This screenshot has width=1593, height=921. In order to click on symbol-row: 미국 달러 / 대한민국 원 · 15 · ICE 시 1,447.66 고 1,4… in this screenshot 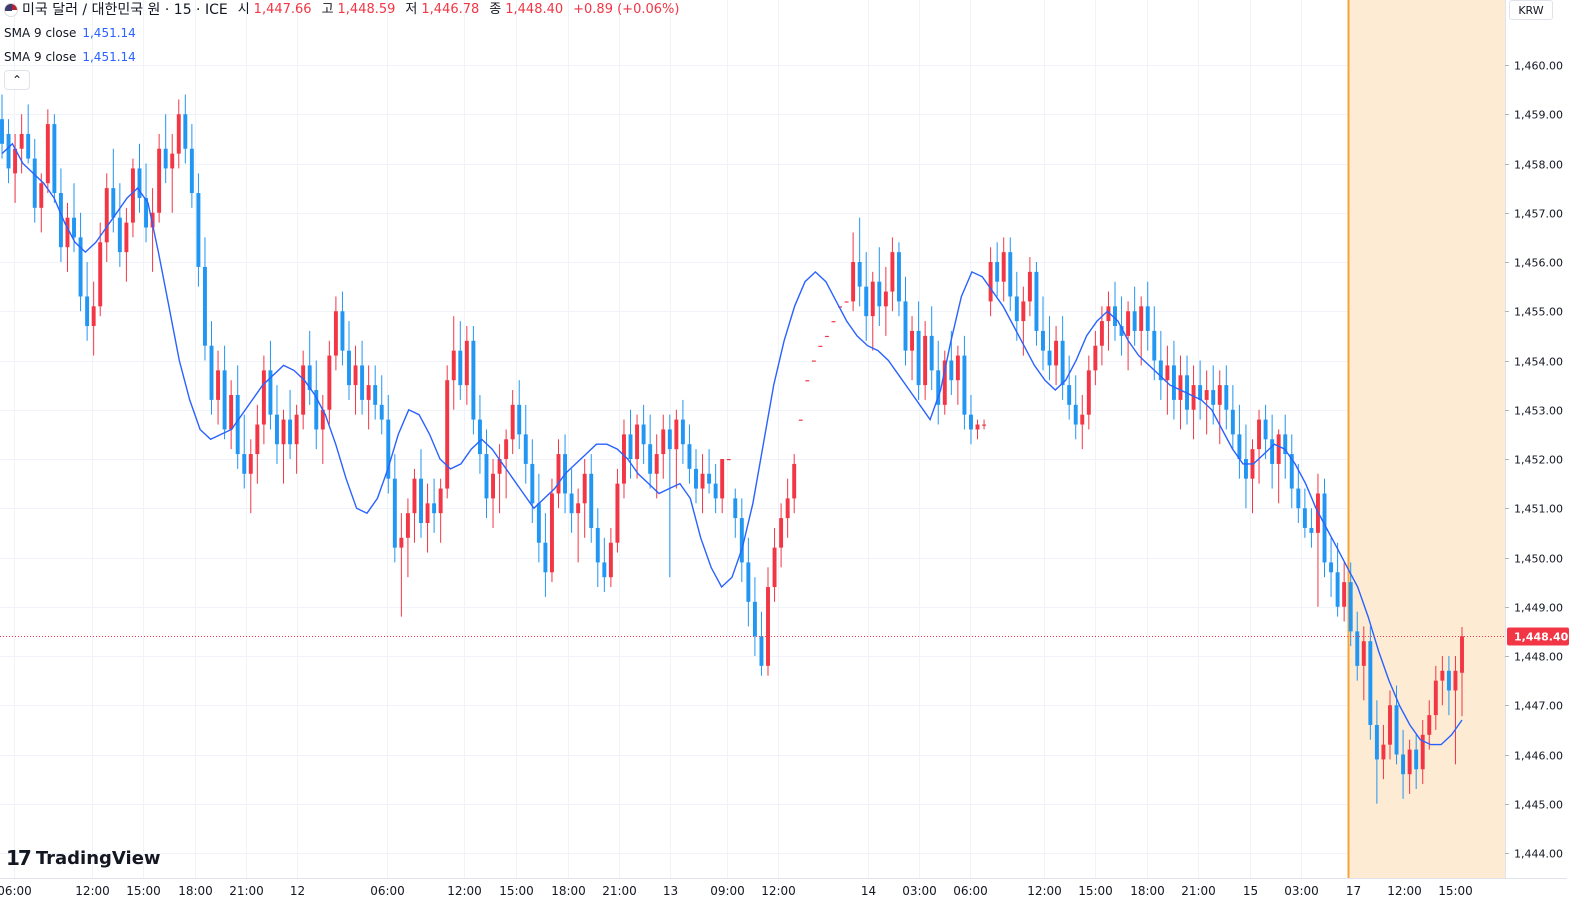, I will do `click(341, 10)`.